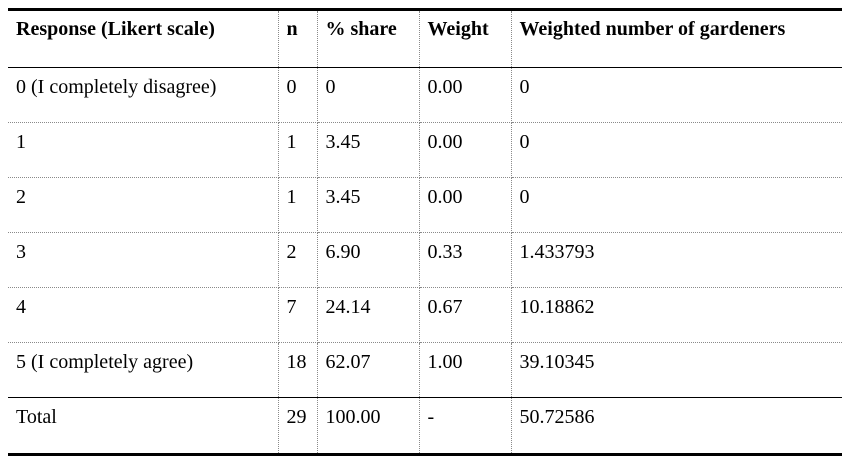  What do you see at coordinates (368, 38) in the screenshot?
I see `header-share: % share` at bounding box center [368, 38].